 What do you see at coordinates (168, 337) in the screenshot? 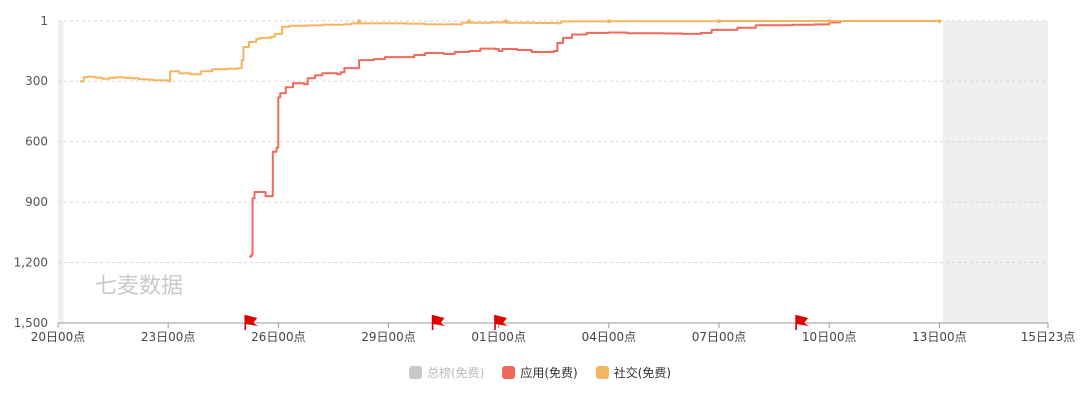
I see `x-tick-label: 23日00点` at bounding box center [168, 337].